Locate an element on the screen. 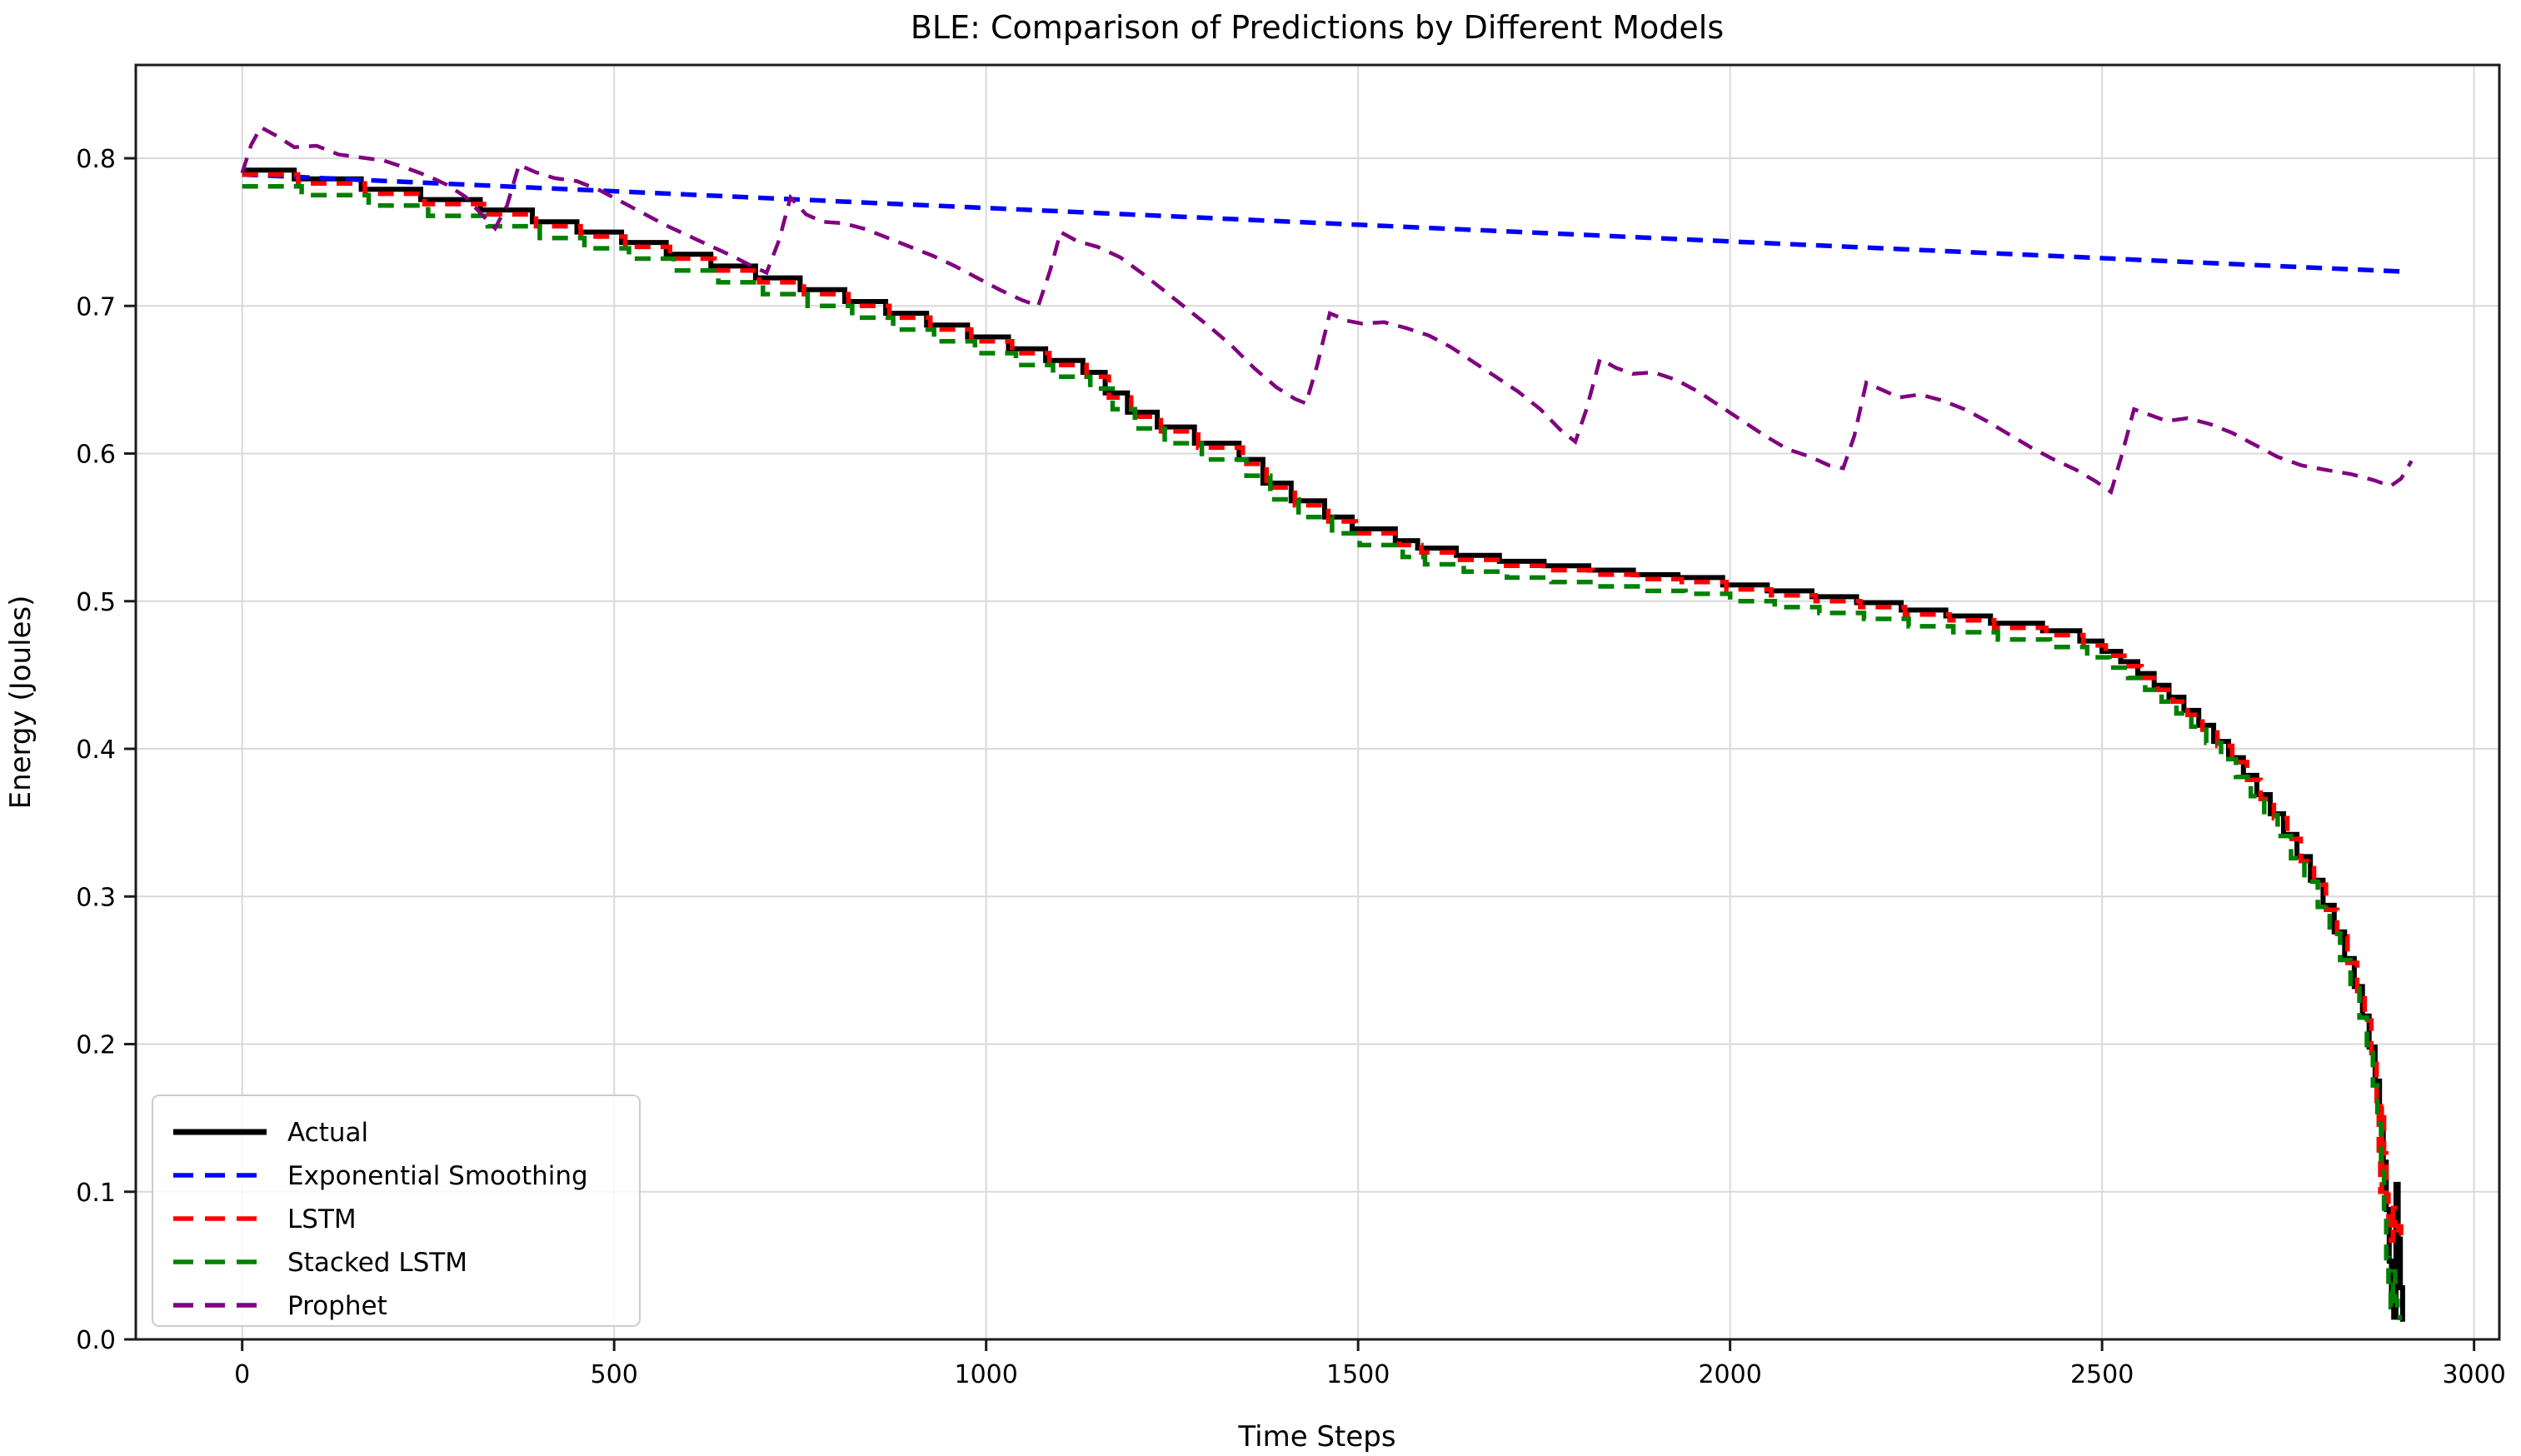 This screenshot has width=2521, height=1456. legend-label-stacked-lstm: Stacked LSTM is located at coordinates (377, 1263).